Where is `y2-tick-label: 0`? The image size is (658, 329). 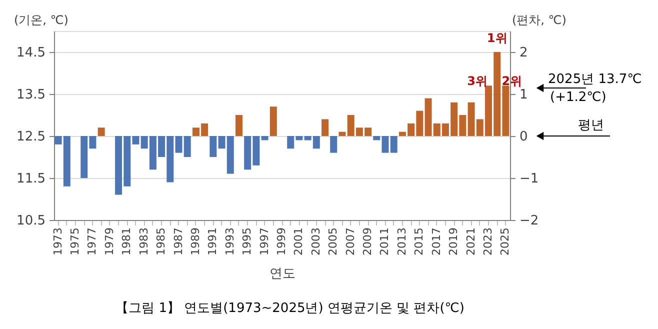
y2-tick-label: 0 is located at coordinates (524, 137).